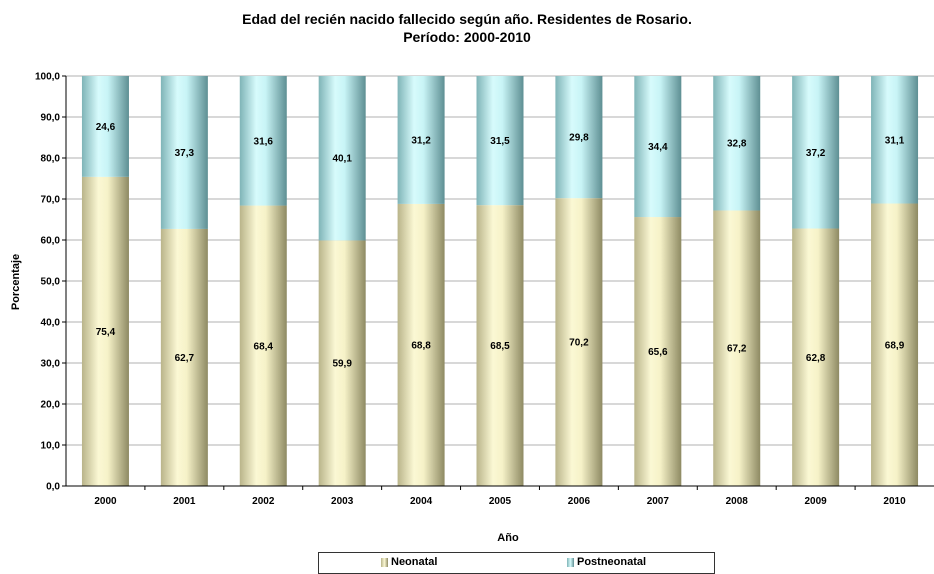 This screenshot has height=574, width=934. I want to click on y-tick-label: 0,0, so click(53, 487).